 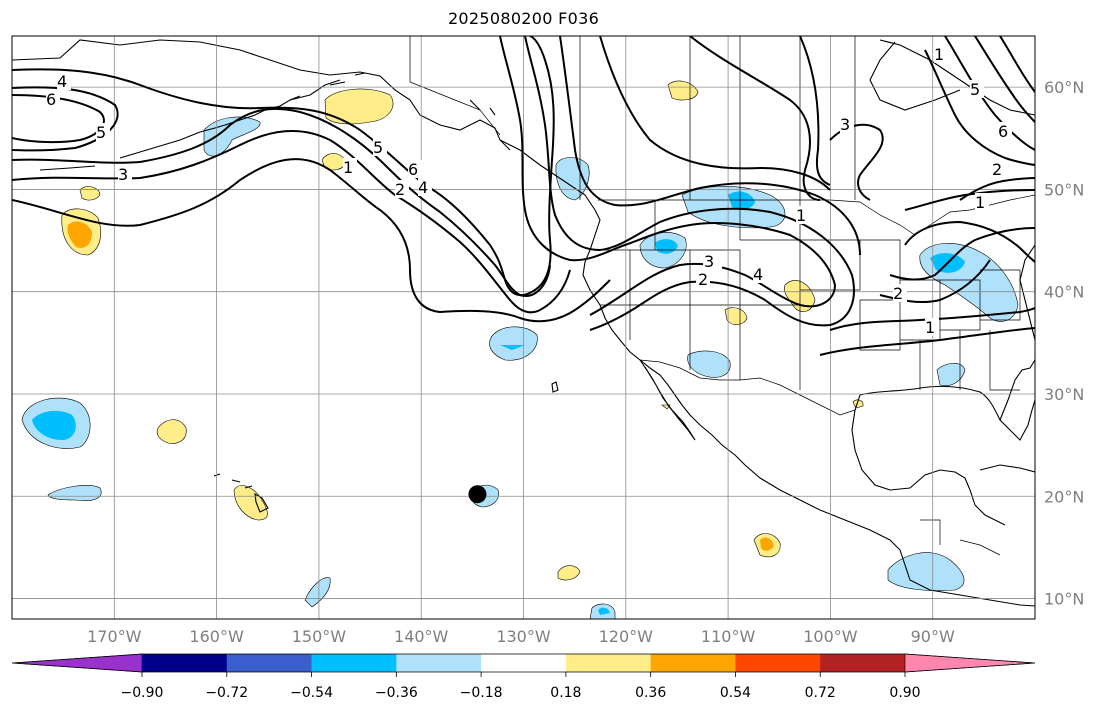 I want to click on colorbar-tick-label: −0.54, so click(x=311, y=693).